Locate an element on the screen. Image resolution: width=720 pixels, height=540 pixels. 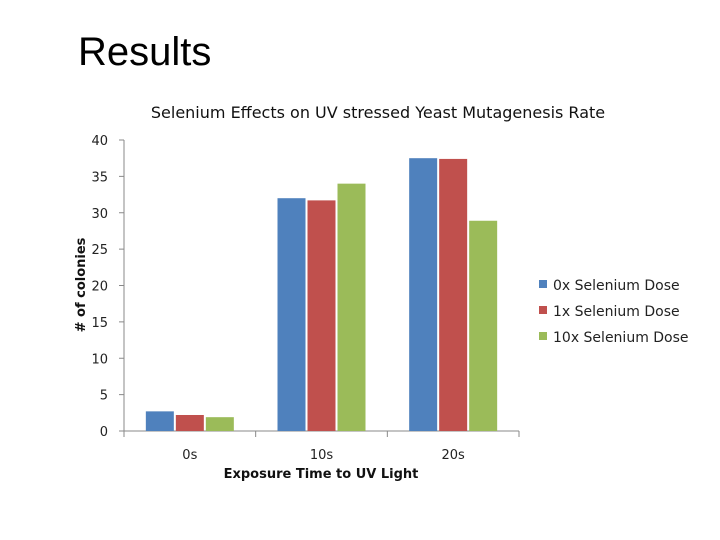
y-tick-label: 35 is located at coordinates (99, 177).